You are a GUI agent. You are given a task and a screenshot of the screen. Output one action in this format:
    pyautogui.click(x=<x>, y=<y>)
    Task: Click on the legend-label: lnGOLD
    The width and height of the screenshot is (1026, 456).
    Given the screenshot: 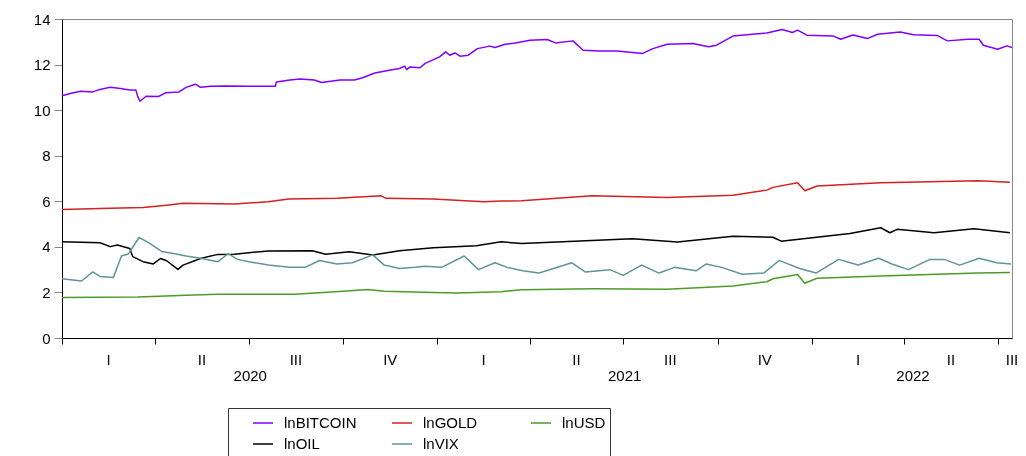 What is the action you would take?
    pyautogui.click(x=450, y=422)
    